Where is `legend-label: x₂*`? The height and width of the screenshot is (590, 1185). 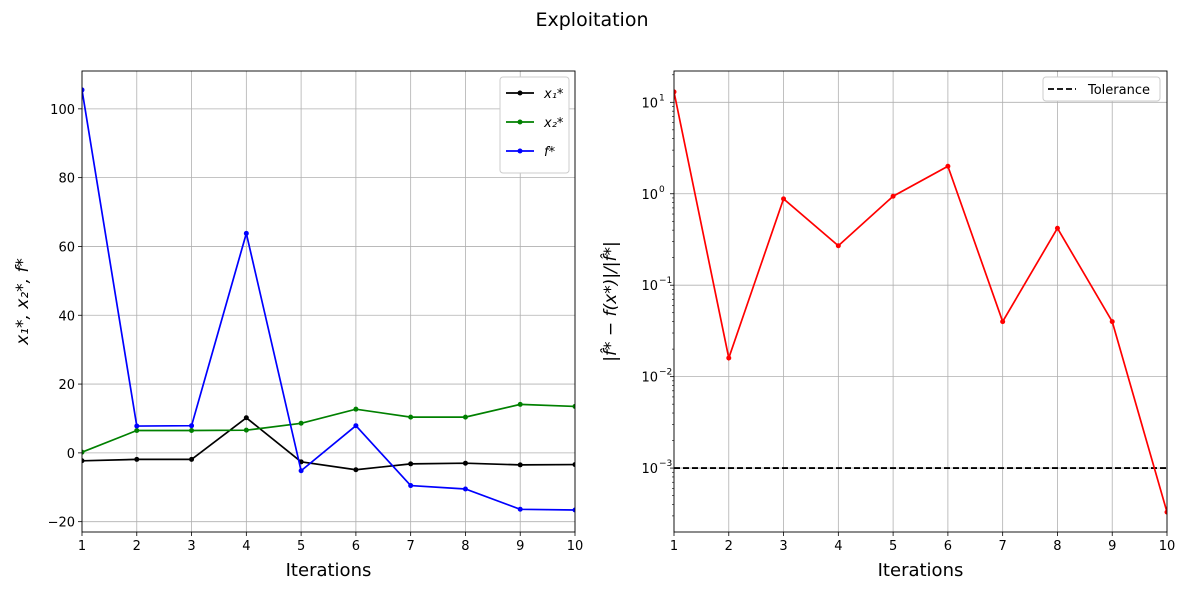
legend-label: x₂* is located at coordinates (553, 123).